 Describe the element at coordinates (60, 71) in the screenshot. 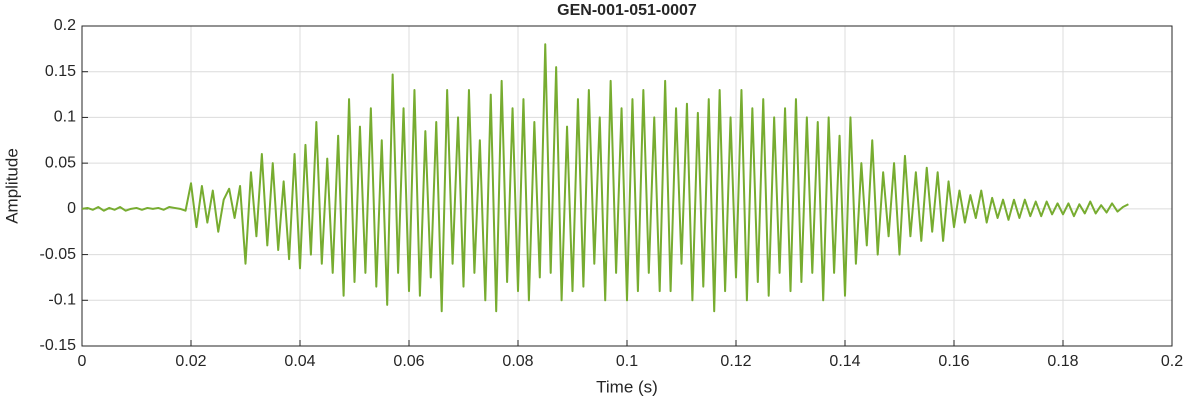

I see `y-tick-label: 0.15` at that location.